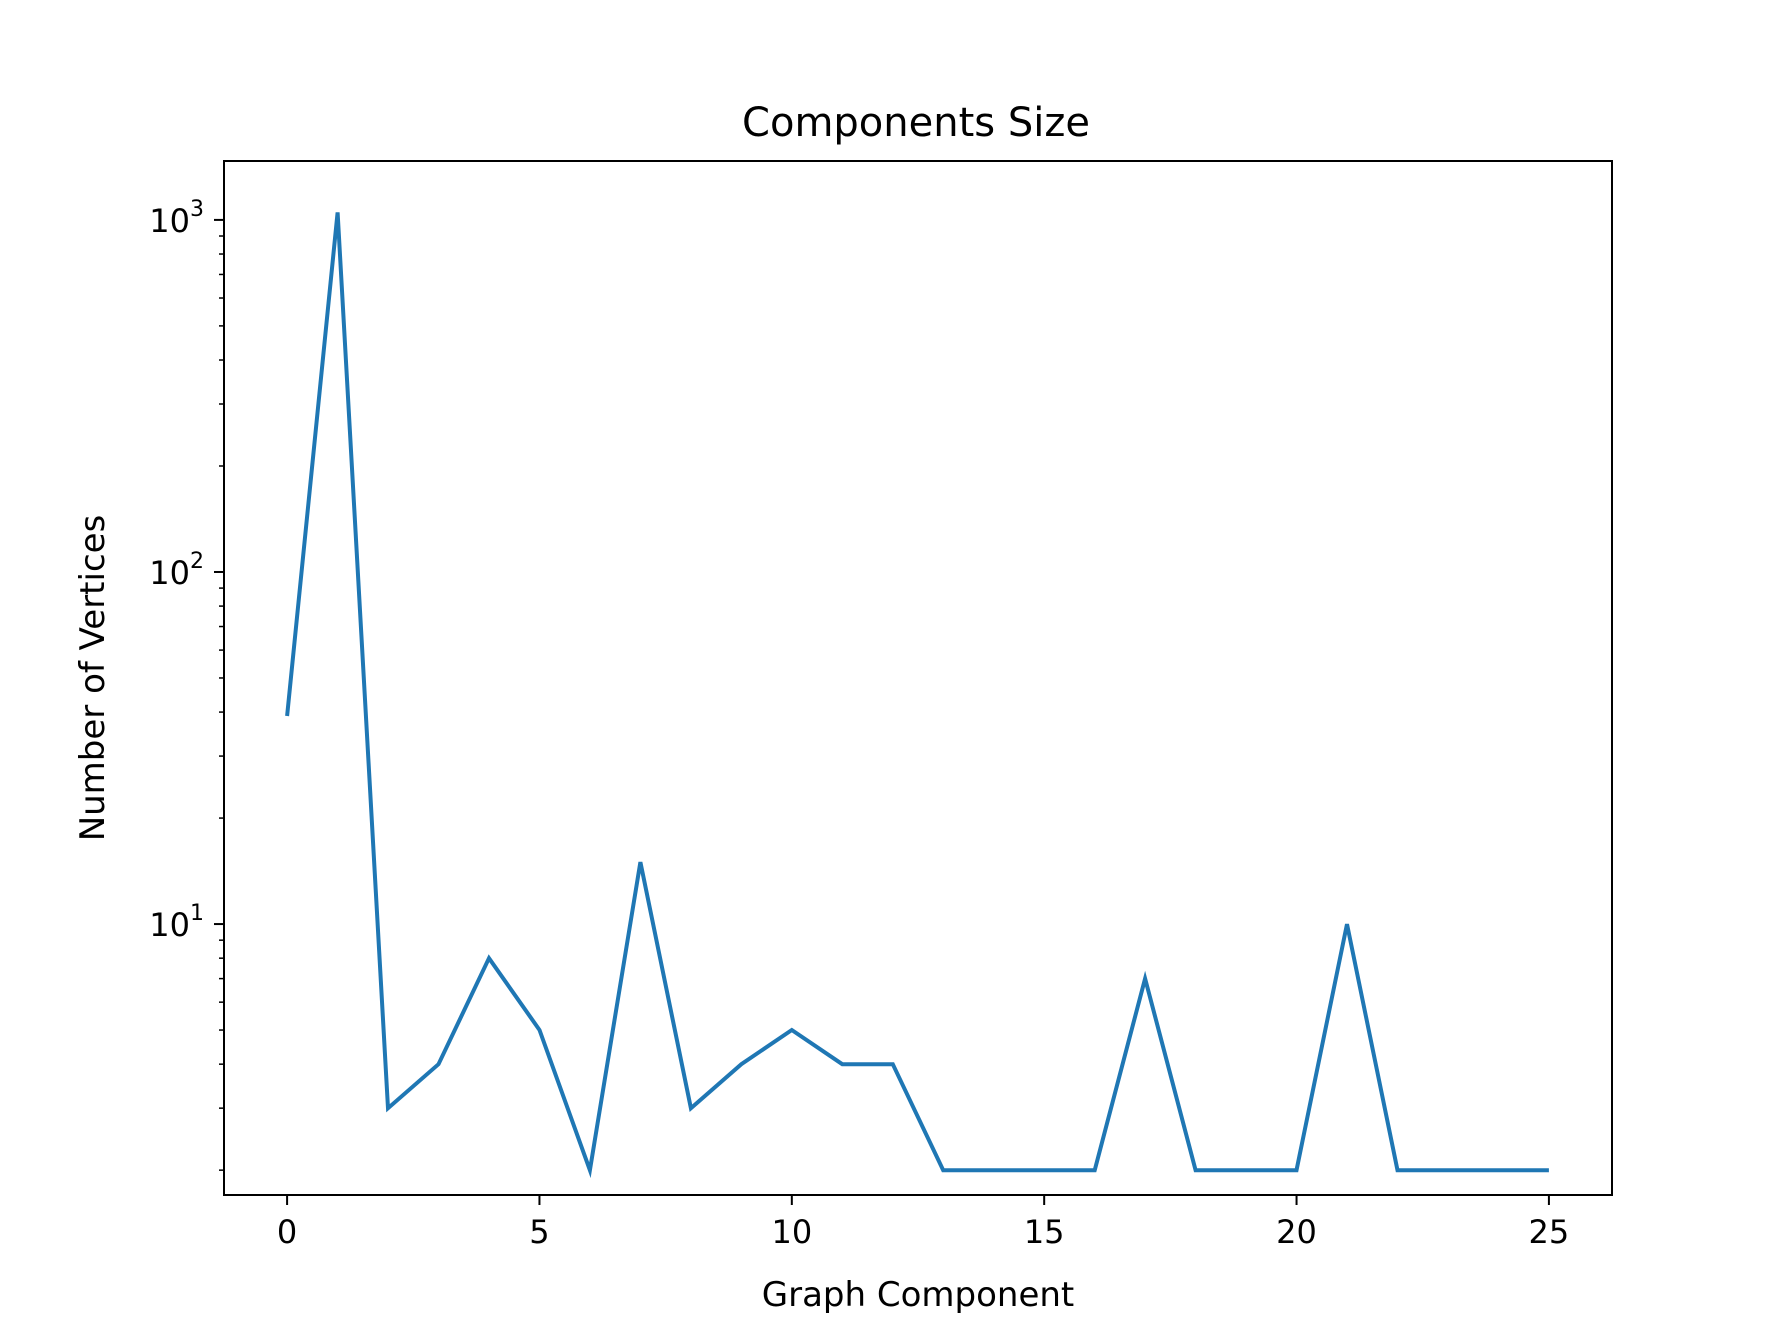 This screenshot has width=1792, height=1344. I want to click on x-tick-label: 25, so click(1549, 1232).